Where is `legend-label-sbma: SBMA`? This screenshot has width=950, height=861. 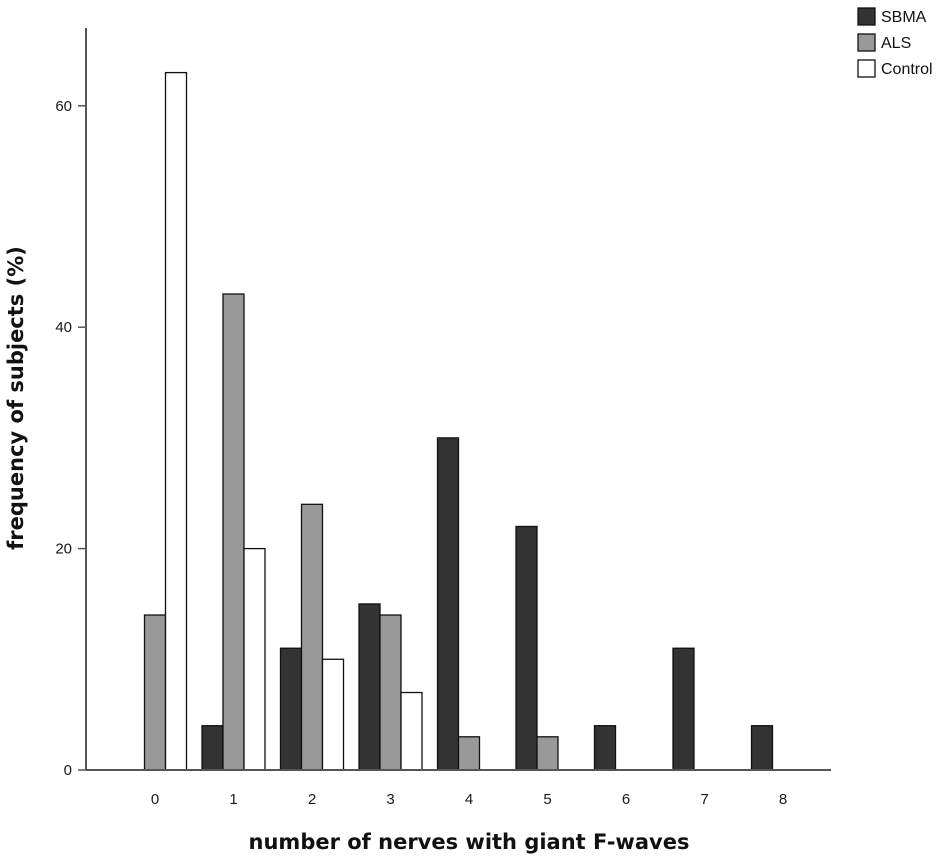 legend-label-sbma: SBMA is located at coordinates (904, 17).